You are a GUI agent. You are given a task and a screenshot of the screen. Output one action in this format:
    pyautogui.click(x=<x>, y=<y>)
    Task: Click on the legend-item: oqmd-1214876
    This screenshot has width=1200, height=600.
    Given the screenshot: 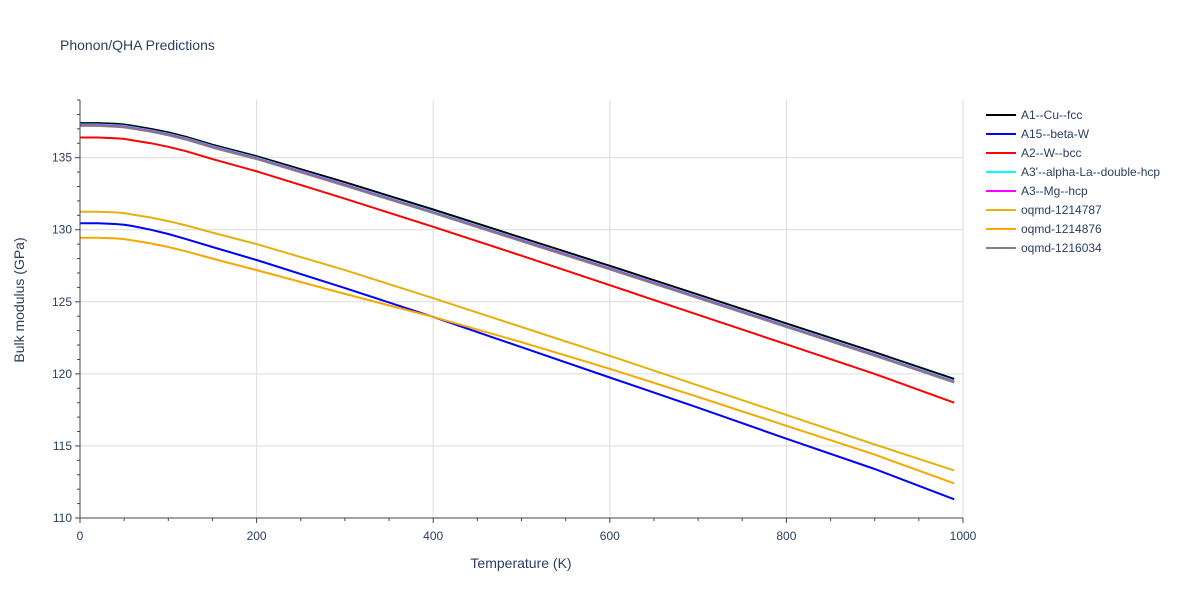 What is the action you would take?
    pyautogui.click(x=1044, y=229)
    